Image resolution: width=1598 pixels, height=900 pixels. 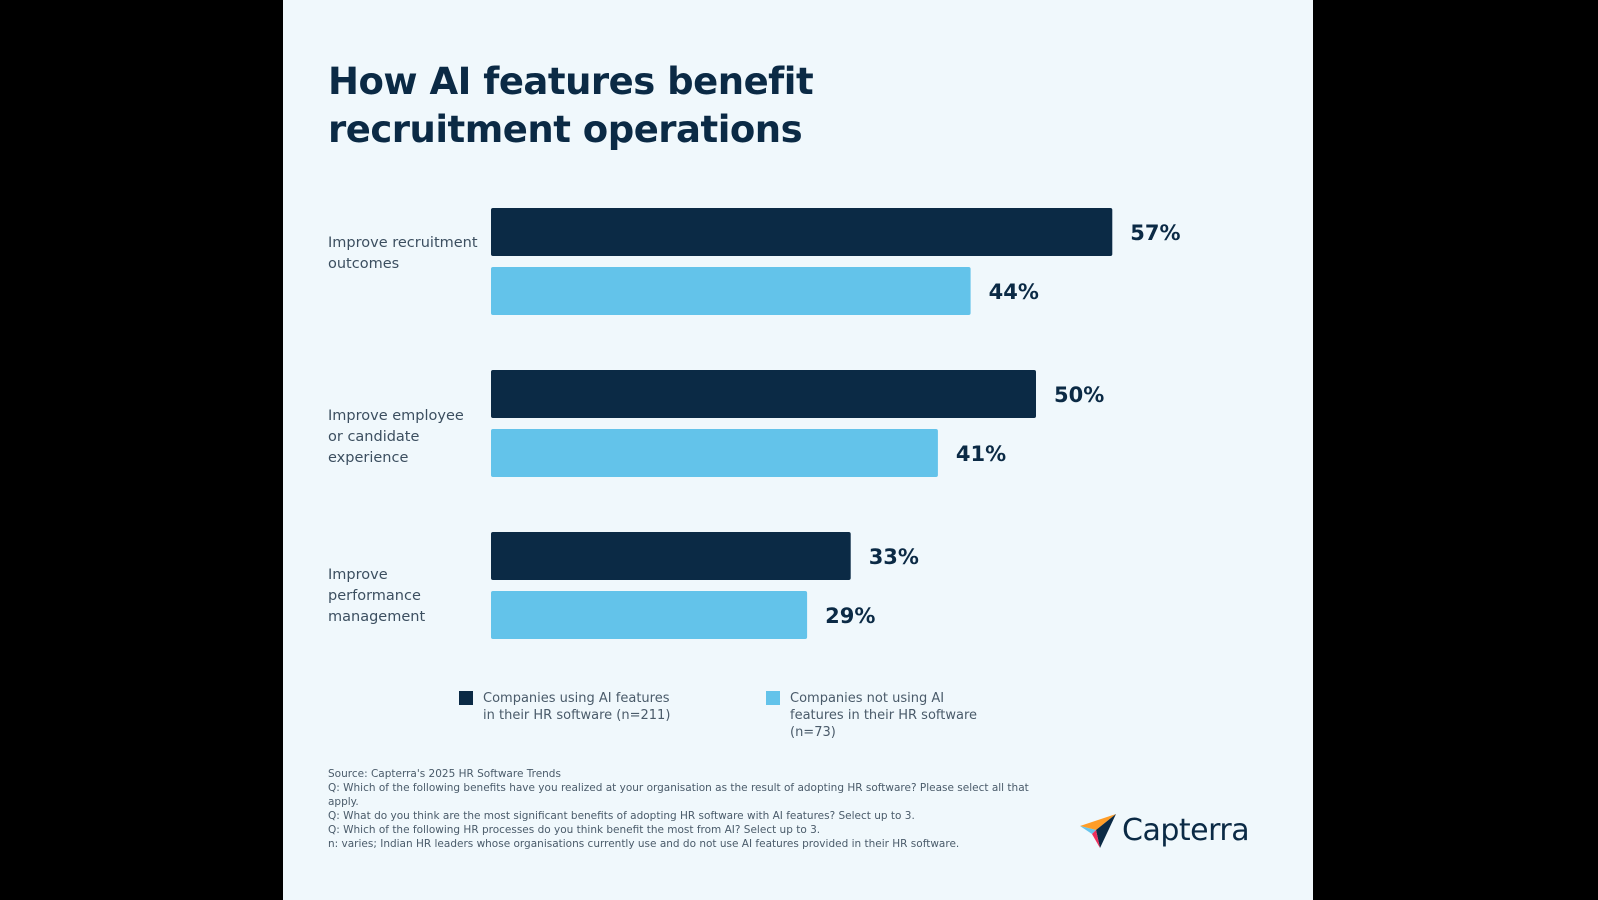 I want to click on bar-s0-c0, so click(x=802, y=232).